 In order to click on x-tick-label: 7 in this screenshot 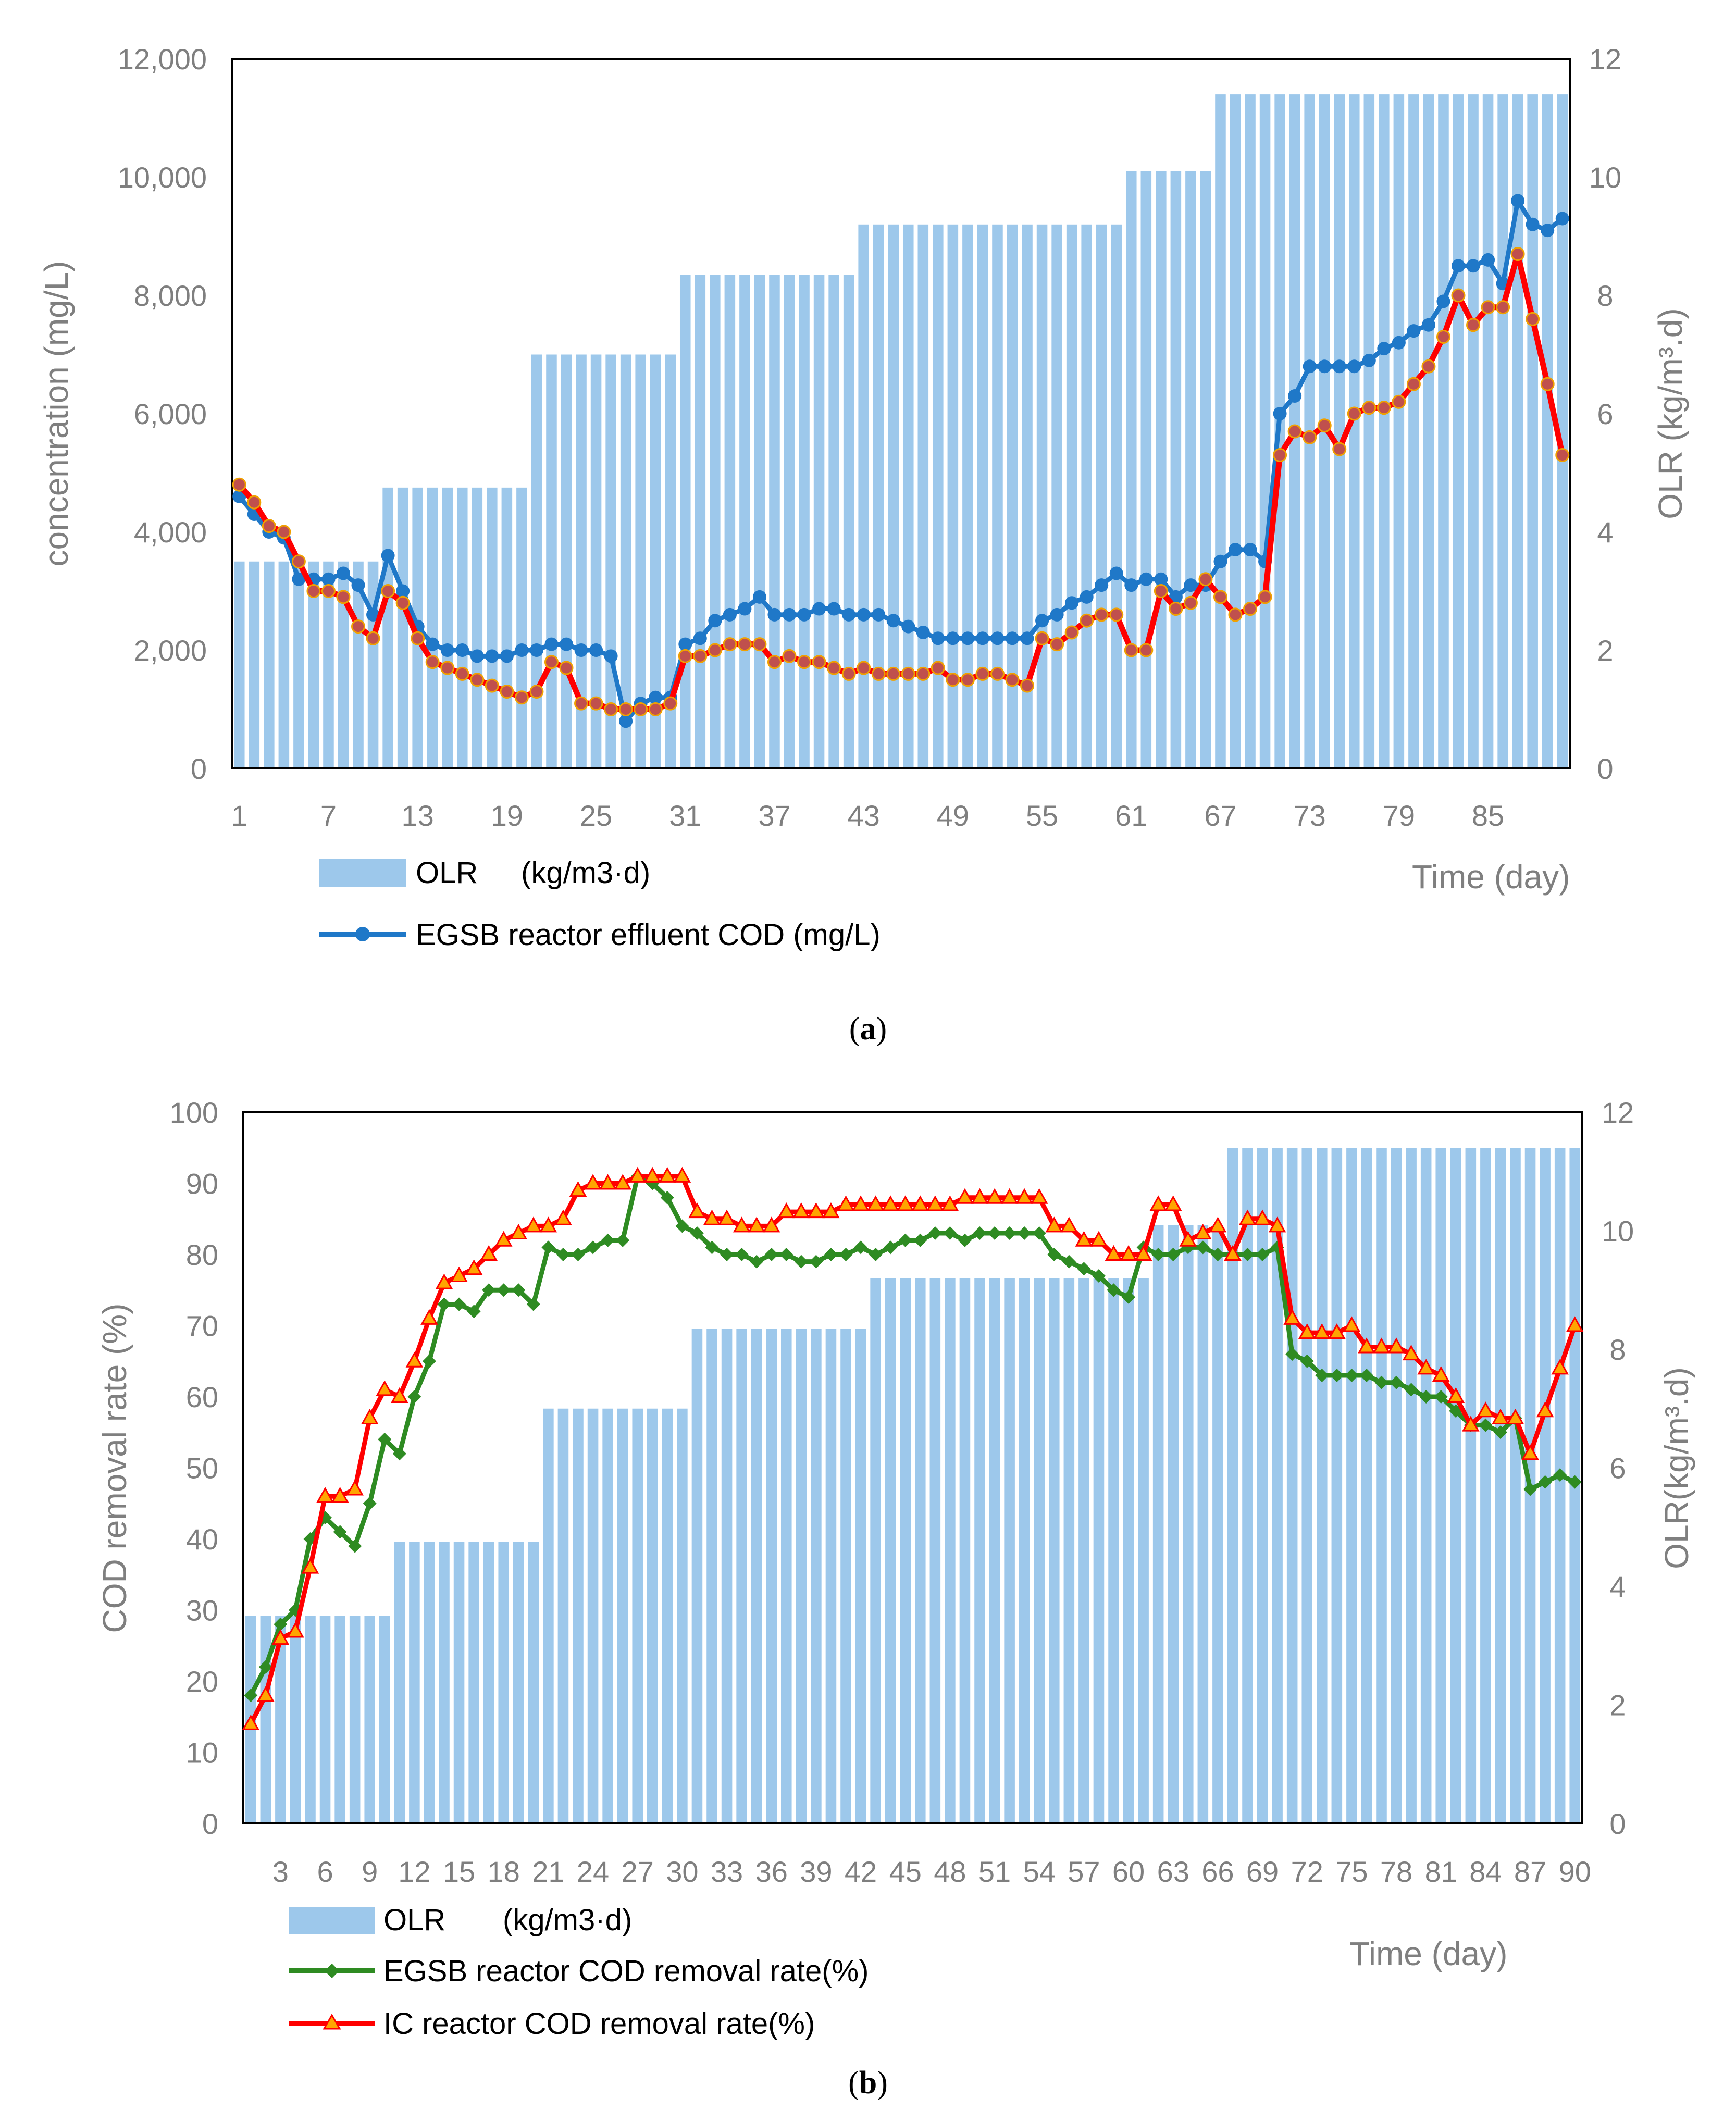, I will do `click(328, 815)`.